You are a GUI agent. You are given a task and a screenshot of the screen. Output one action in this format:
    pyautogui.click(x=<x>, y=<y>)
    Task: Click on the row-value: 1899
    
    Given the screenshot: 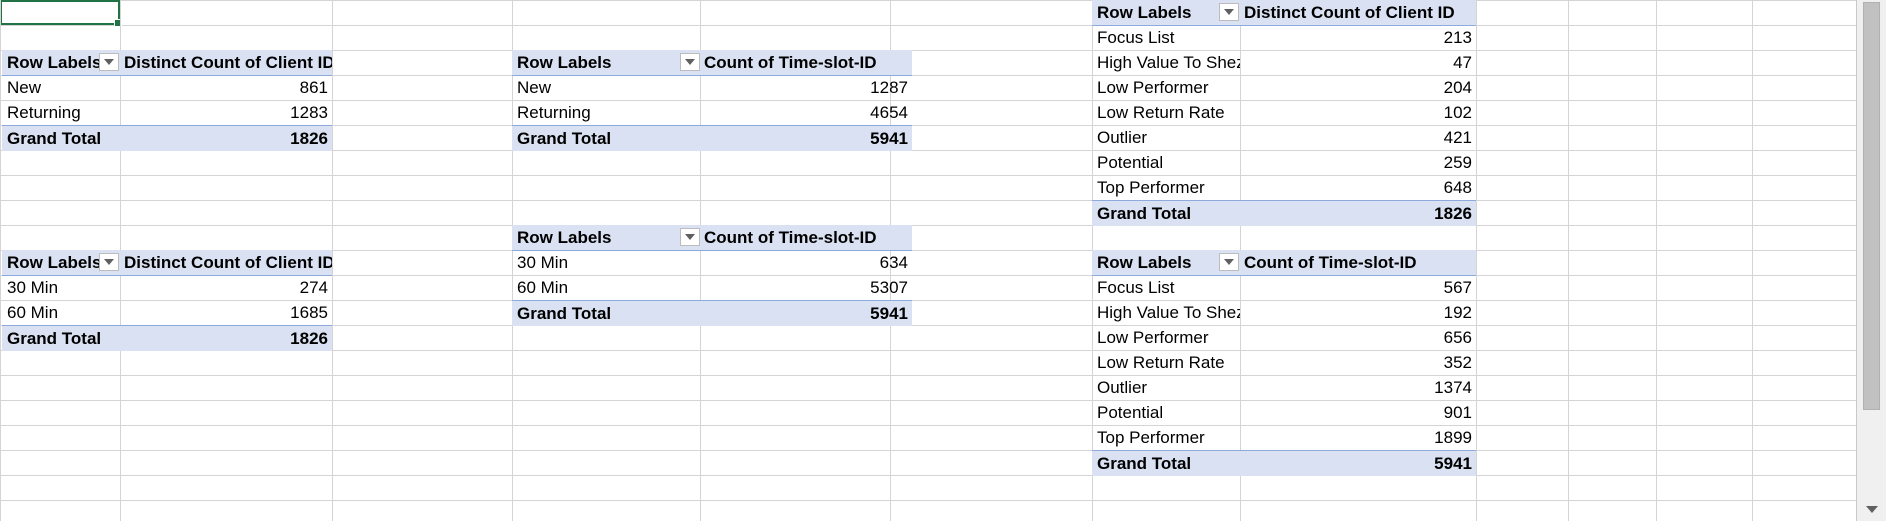 What is the action you would take?
    pyautogui.click(x=1453, y=437)
    